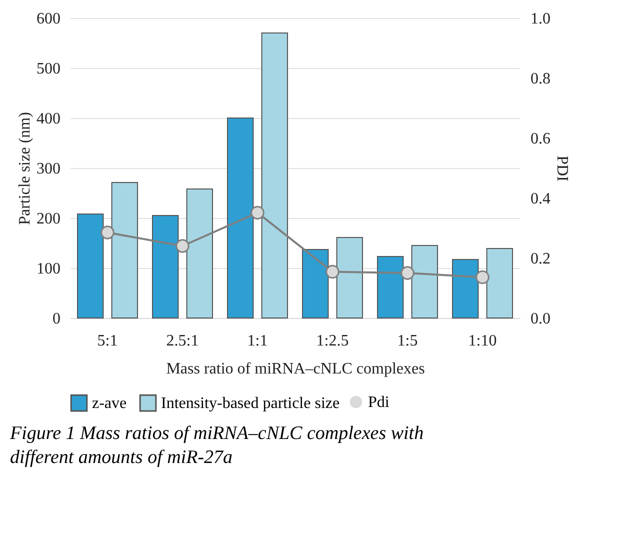 Image resolution: width=623 pixels, height=556 pixels. I want to click on y2-tick-label: 0.6, so click(540, 139).